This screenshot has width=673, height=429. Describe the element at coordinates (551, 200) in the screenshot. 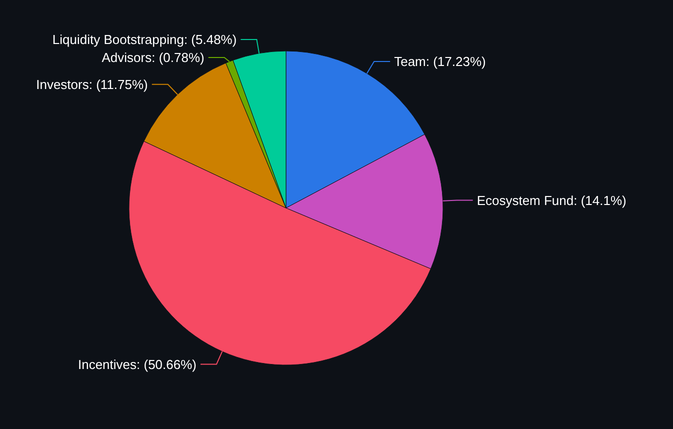

I see `slice-label: Ecosystem Fund: (14.1%)` at that location.